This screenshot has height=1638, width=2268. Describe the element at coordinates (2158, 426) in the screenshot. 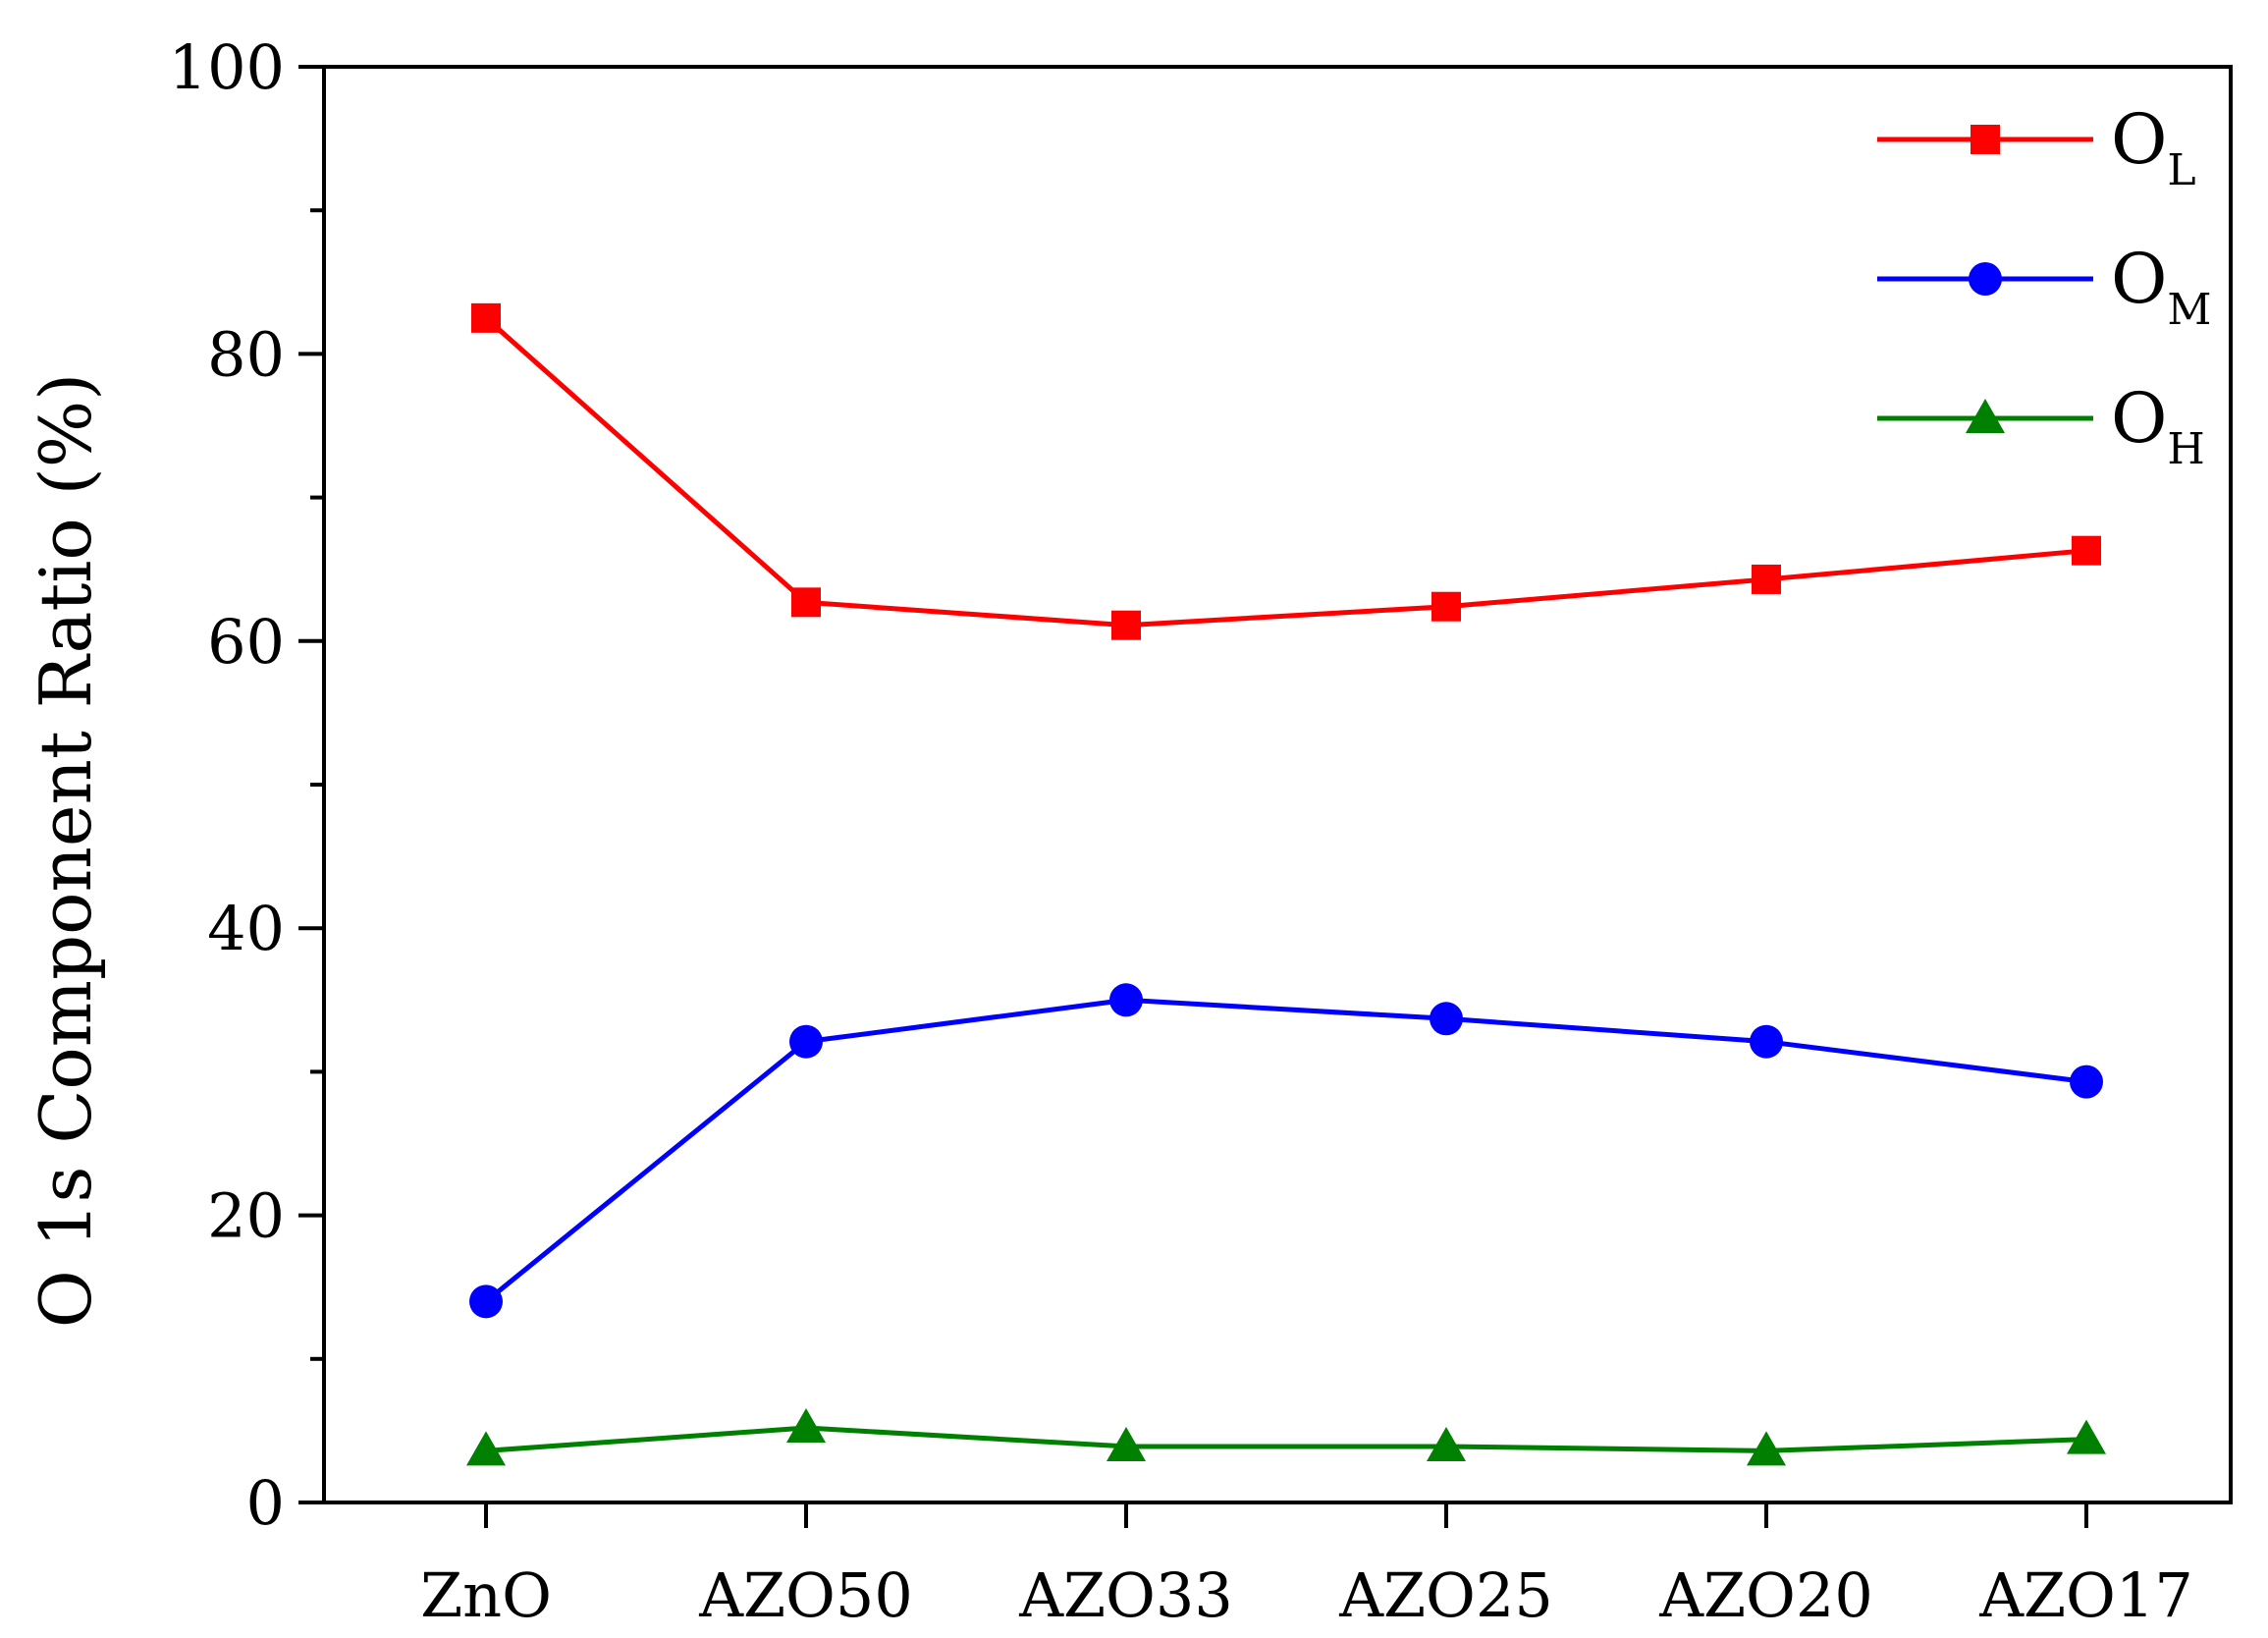

I see `legend-label-oh: OH` at that location.